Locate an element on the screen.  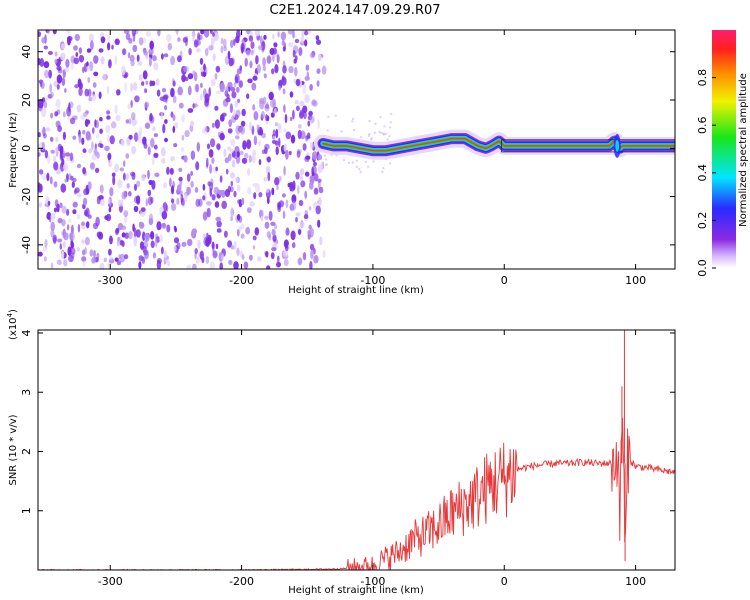
snr-y-label: SNR (10 * v/v) is located at coordinates (13, 449).